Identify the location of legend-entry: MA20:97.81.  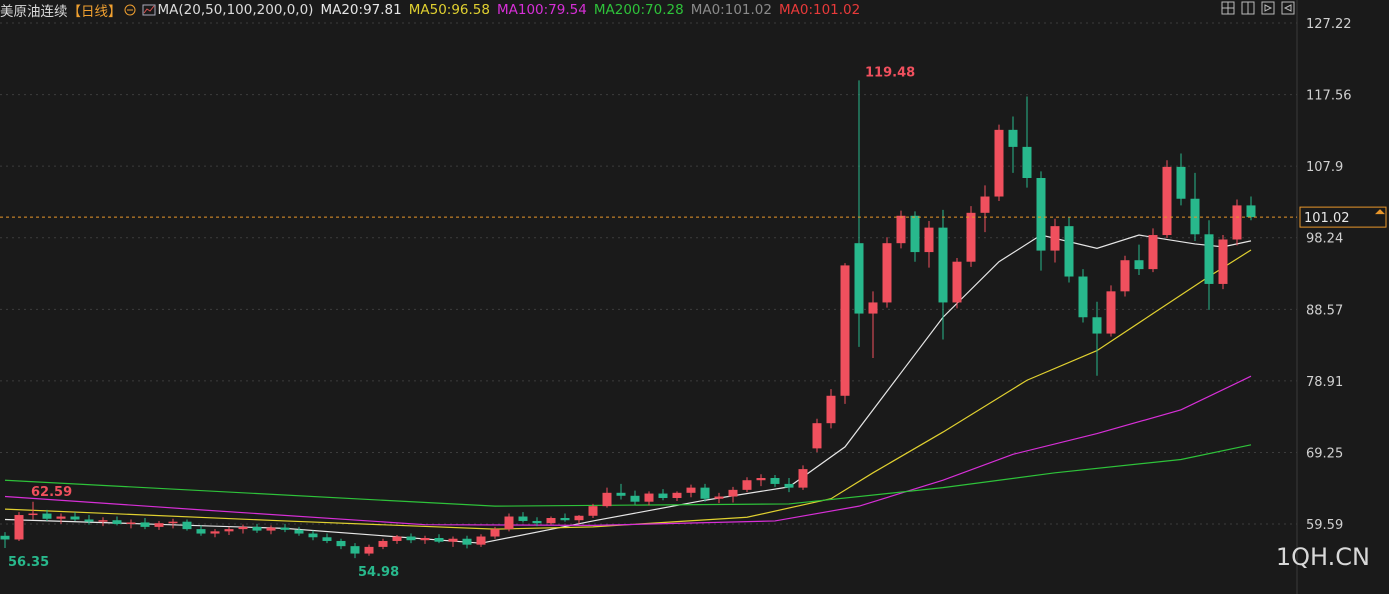
(361, 10).